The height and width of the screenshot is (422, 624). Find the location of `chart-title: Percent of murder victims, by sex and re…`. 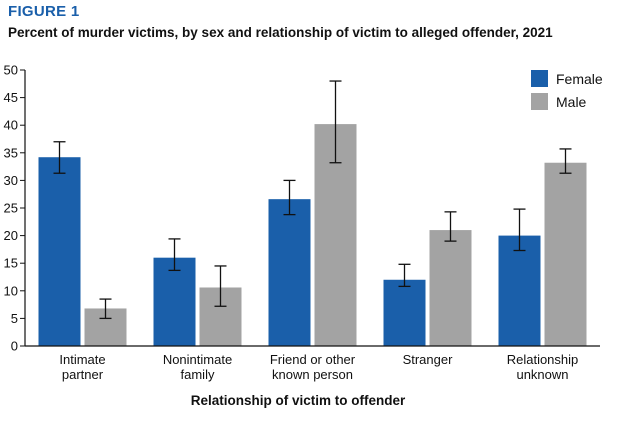

chart-title: Percent of murder victims, by sex and re… is located at coordinates (280, 32).